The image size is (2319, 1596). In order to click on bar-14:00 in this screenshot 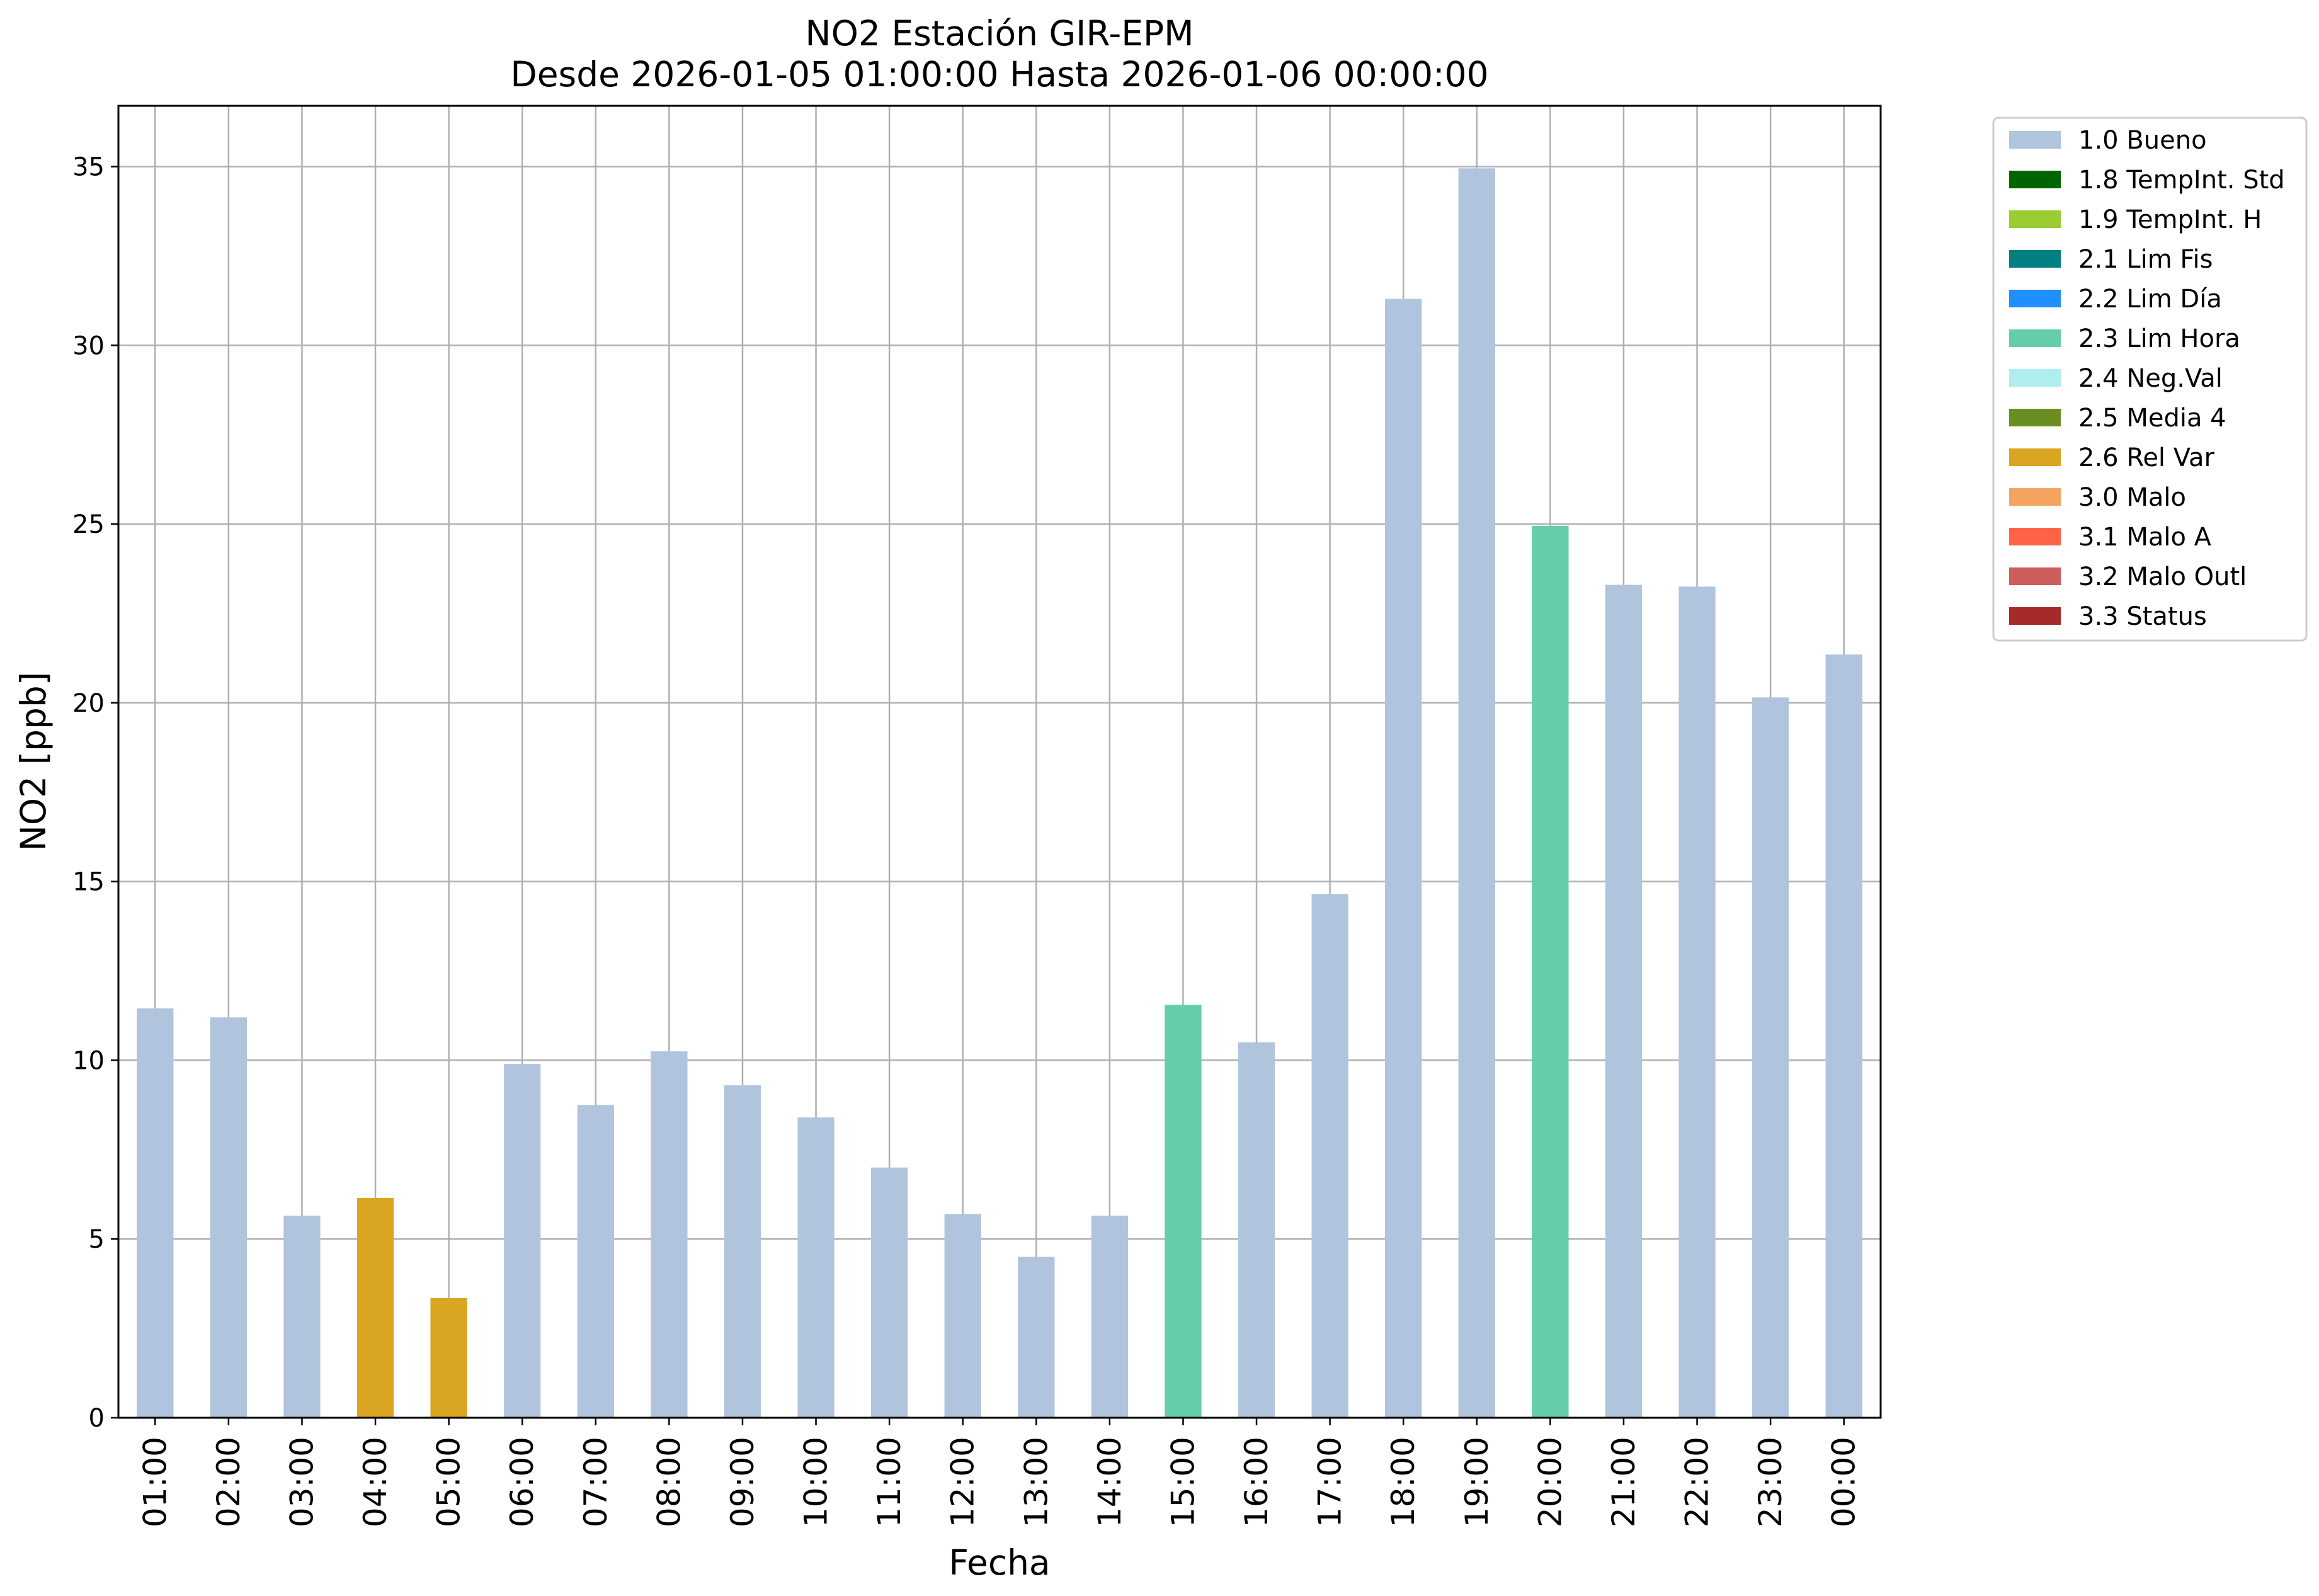, I will do `click(1110, 1317)`.